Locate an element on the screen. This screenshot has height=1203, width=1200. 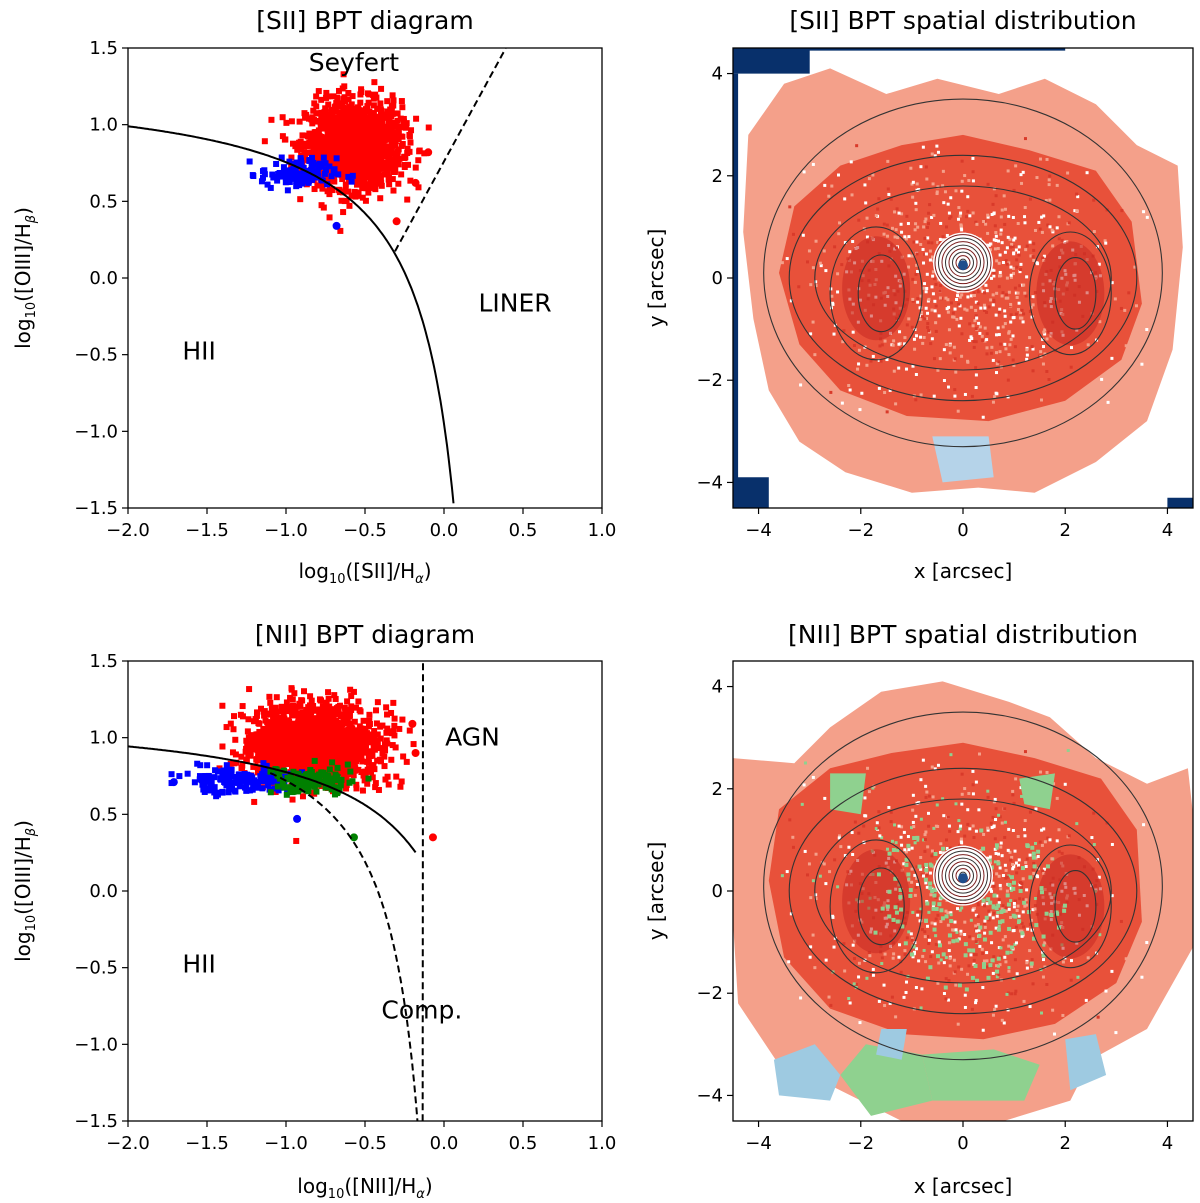
x-tick-label: −1.0 is located at coordinates (286, 1143).